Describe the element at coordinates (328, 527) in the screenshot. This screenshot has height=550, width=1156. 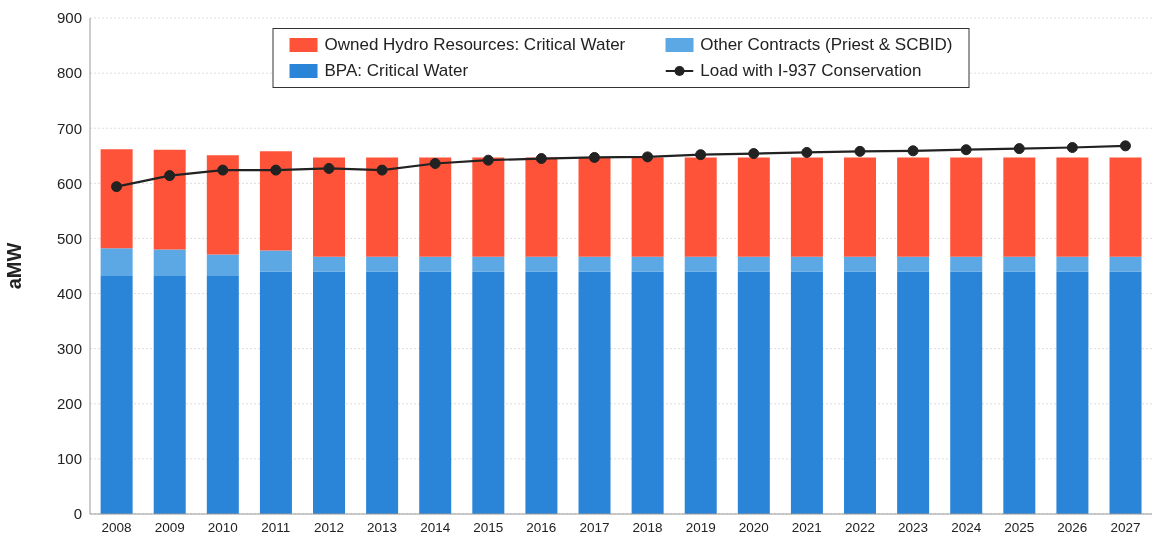
I see `x-tick-label: 2012` at that location.